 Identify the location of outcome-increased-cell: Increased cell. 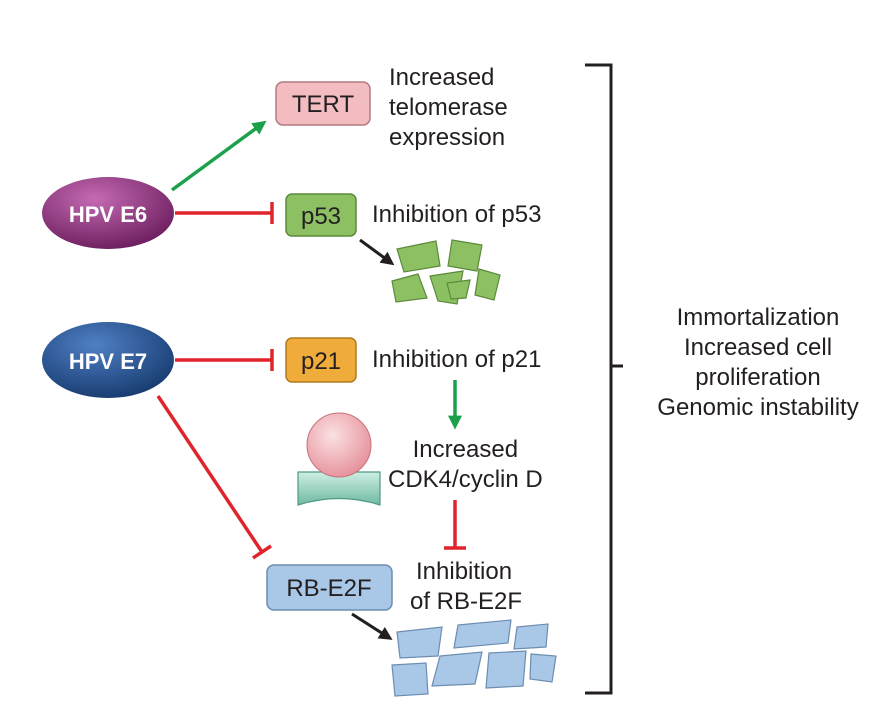
(758, 347).